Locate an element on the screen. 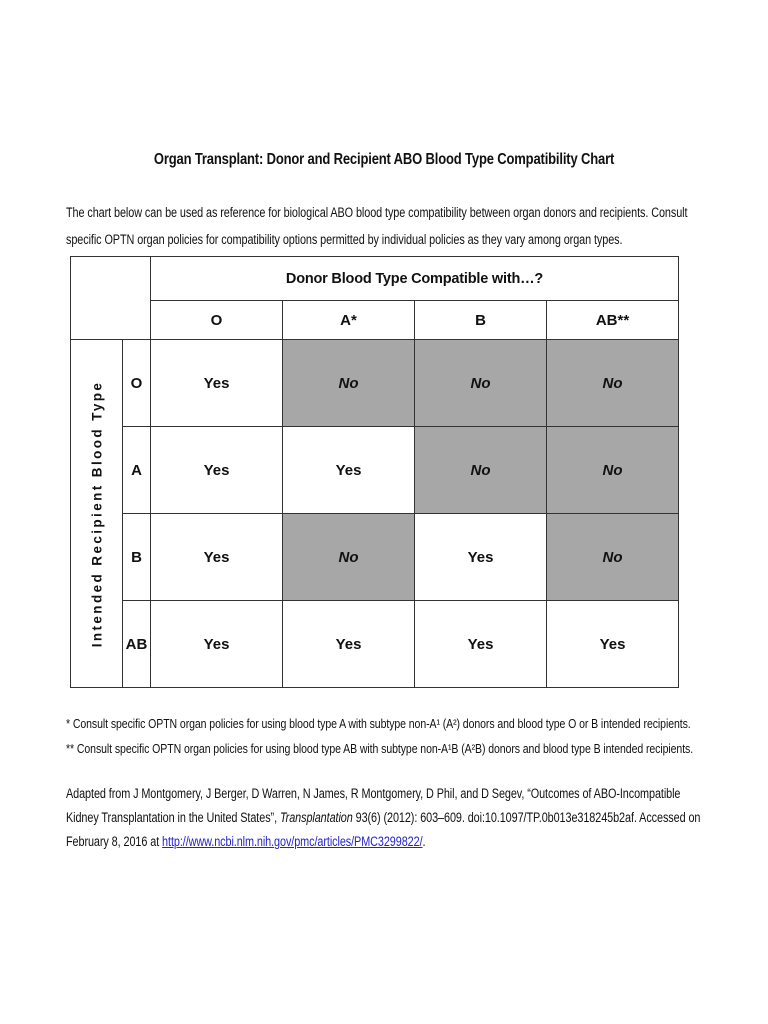 The height and width of the screenshot is (1024, 768). citation-journal: Transplantation is located at coordinates (316, 817).